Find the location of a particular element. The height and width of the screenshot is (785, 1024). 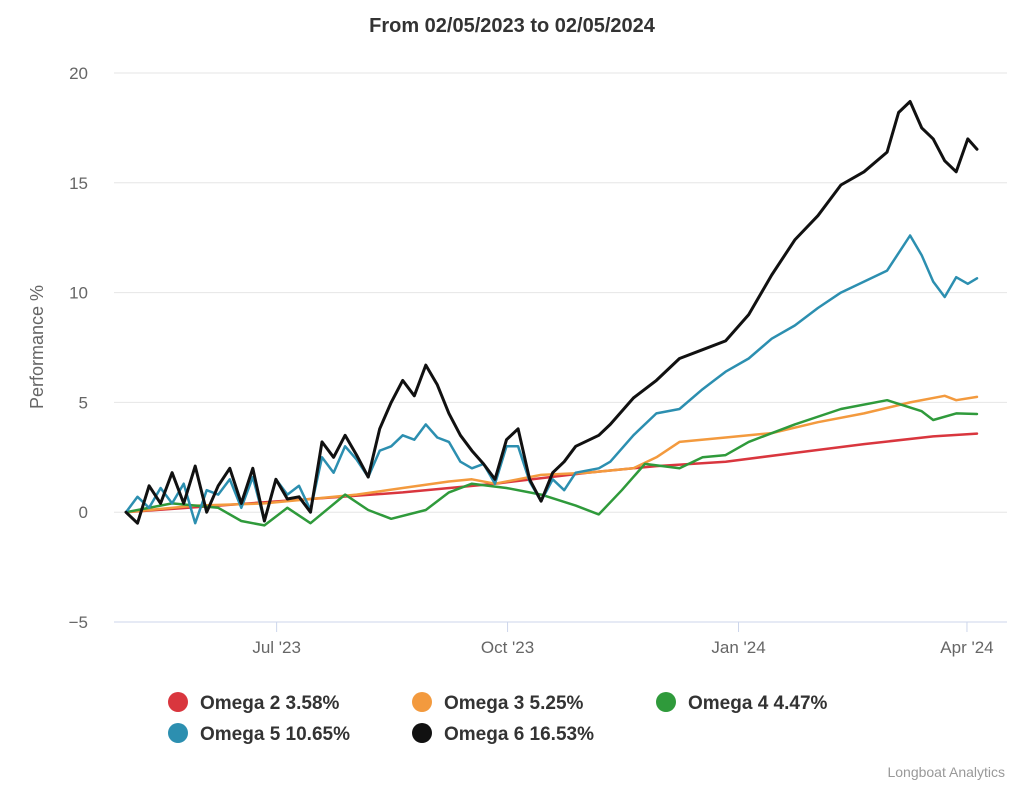

y-tick-label: 0 is located at coordinates (83, 512).